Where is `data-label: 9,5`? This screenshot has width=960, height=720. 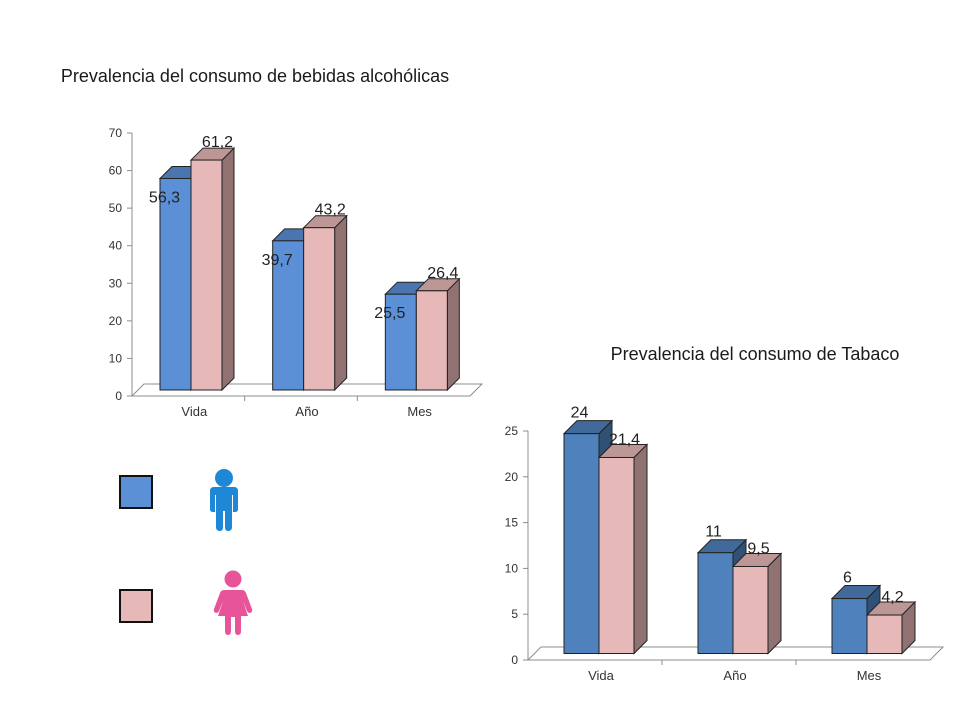 data-label: 9,5 is located at coordinates (758, 548).